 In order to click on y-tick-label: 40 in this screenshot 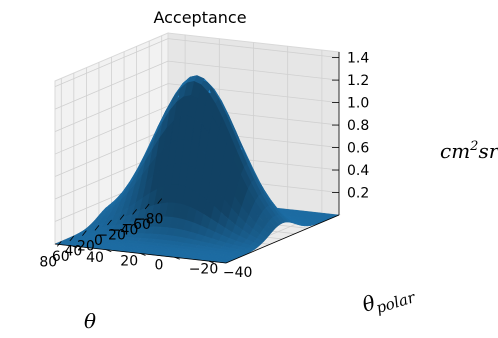, I will do `click(95, 258)`.